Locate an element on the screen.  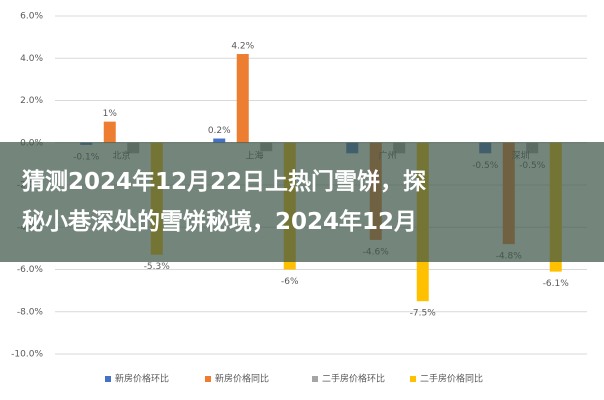
data-label: -7.5% is located at coordinates (423, 314).